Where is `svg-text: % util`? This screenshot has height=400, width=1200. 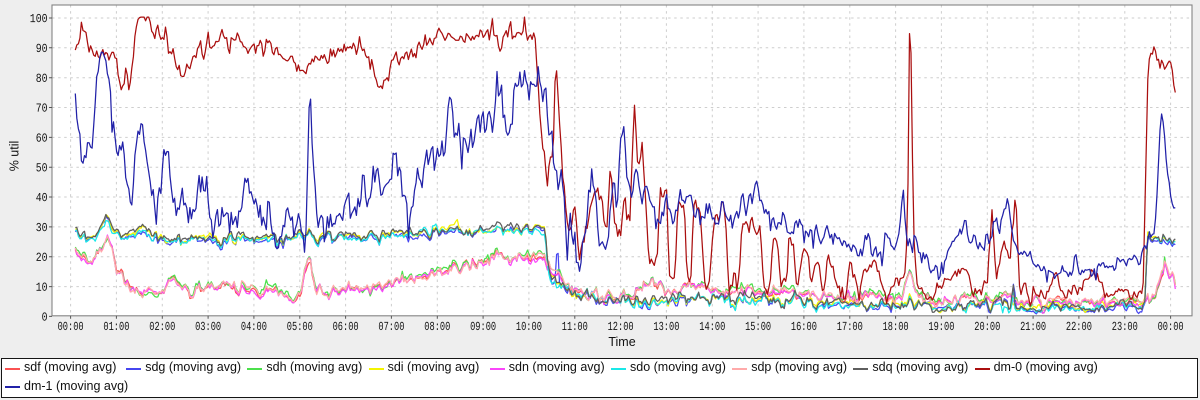
svg-text: % util is located at coordinates (15, 156).